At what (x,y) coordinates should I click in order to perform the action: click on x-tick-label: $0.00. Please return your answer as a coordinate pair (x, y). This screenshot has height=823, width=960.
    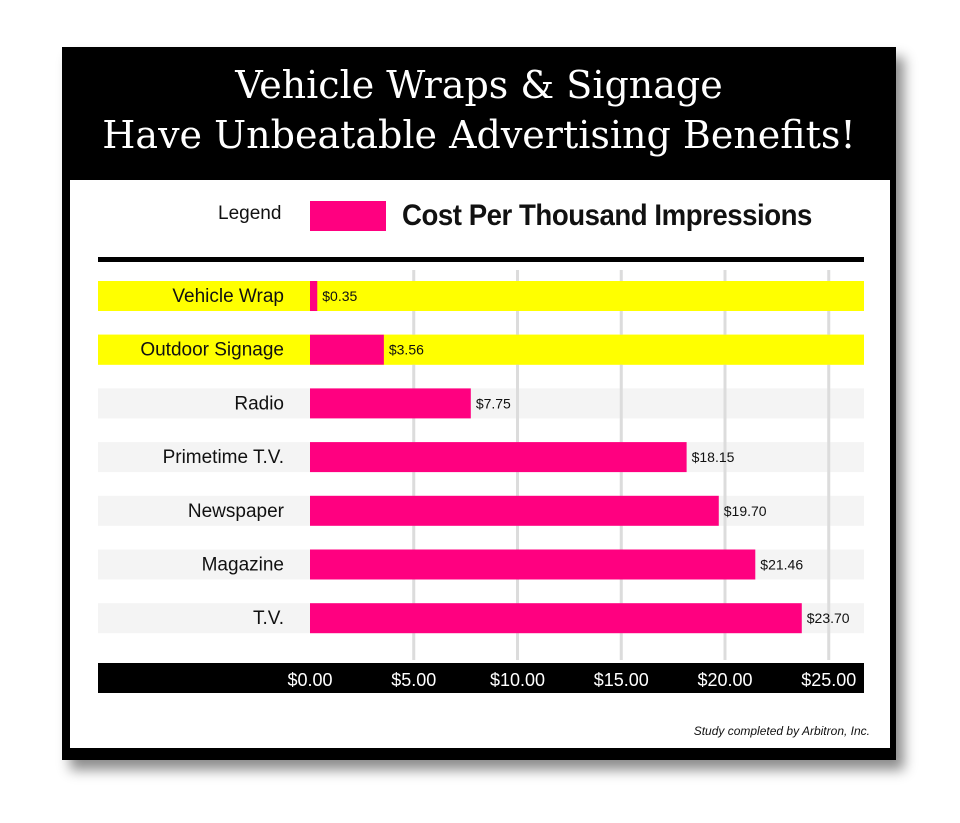
    Looking at the image, I should click on (309, 680).